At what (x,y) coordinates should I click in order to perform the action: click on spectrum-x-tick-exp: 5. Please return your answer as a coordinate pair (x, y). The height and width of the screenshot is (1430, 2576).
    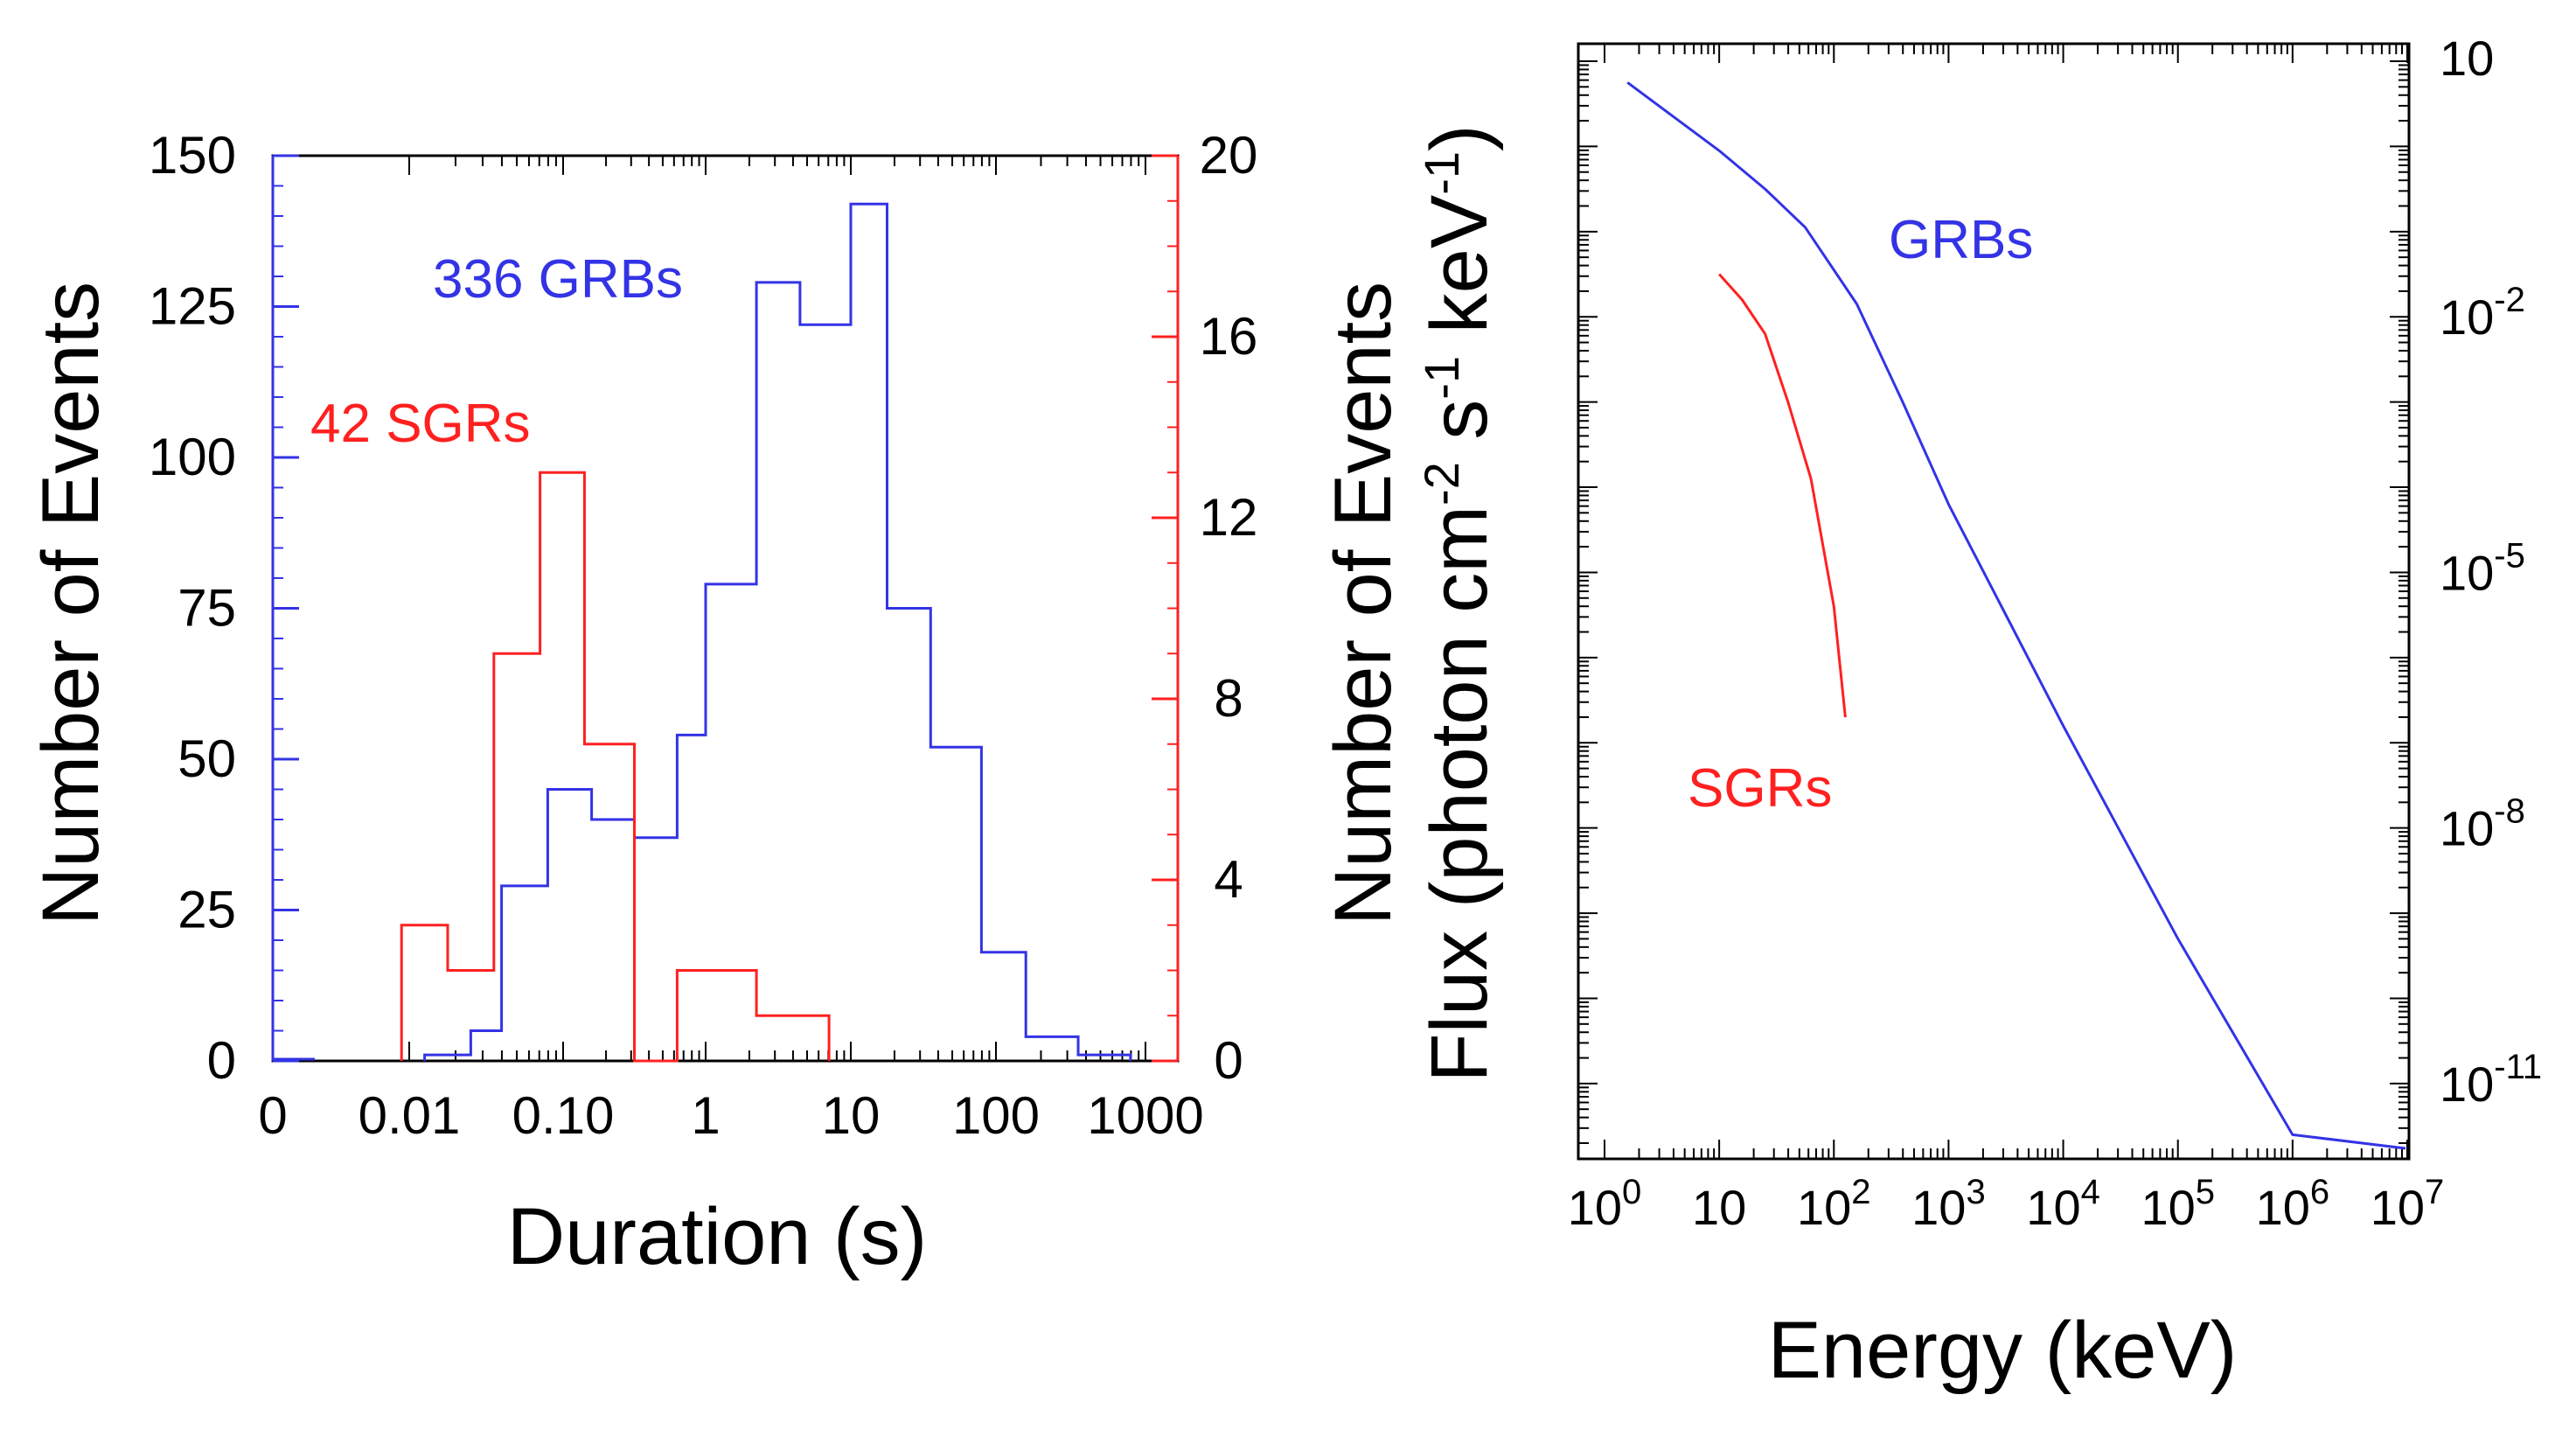
    Looking at the image, I should click on (2205, 1192).